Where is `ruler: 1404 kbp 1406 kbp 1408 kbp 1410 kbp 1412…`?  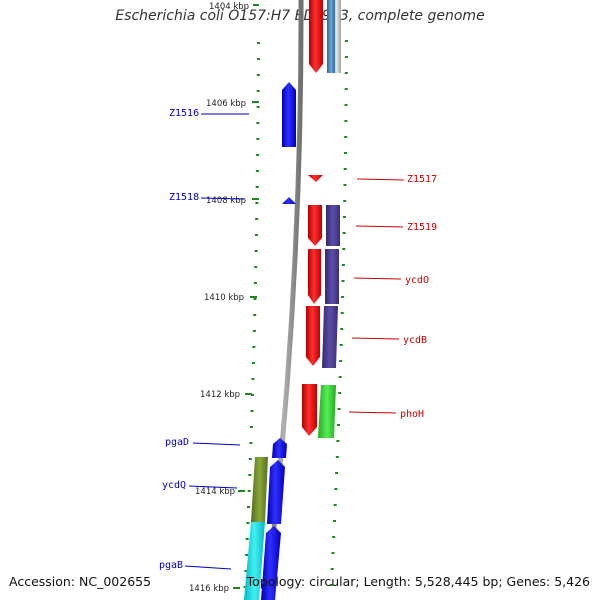
ruler: 1404 kbp 1406 kbp 1408 kbp 1410 kbp 1412… is located at coordinates (224, 298).